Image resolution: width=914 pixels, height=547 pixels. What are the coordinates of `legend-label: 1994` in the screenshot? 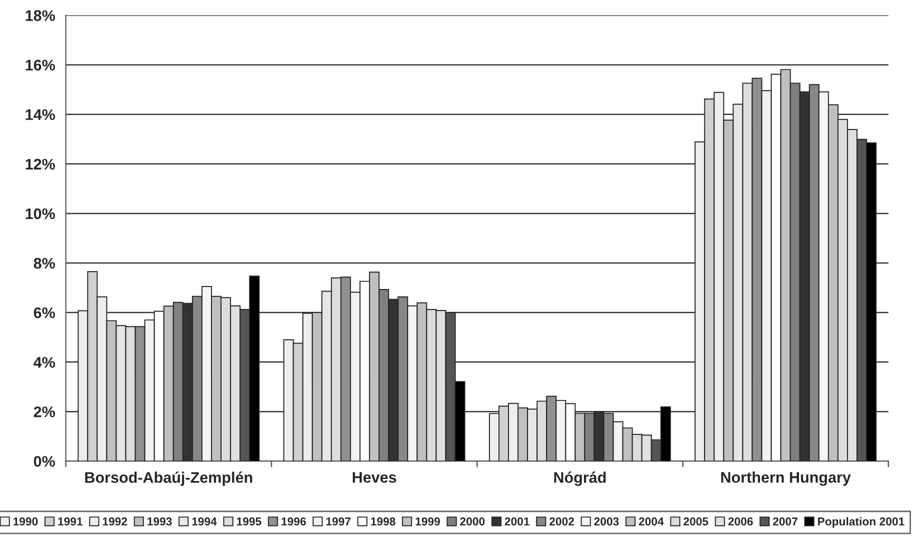 It's located at (204, 521).